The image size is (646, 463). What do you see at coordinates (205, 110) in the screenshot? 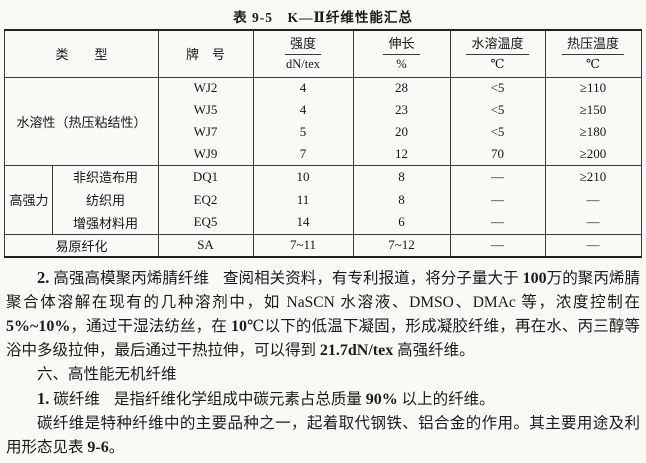
I see `cell-grade: WJ5` at bounding box center [205, 110].